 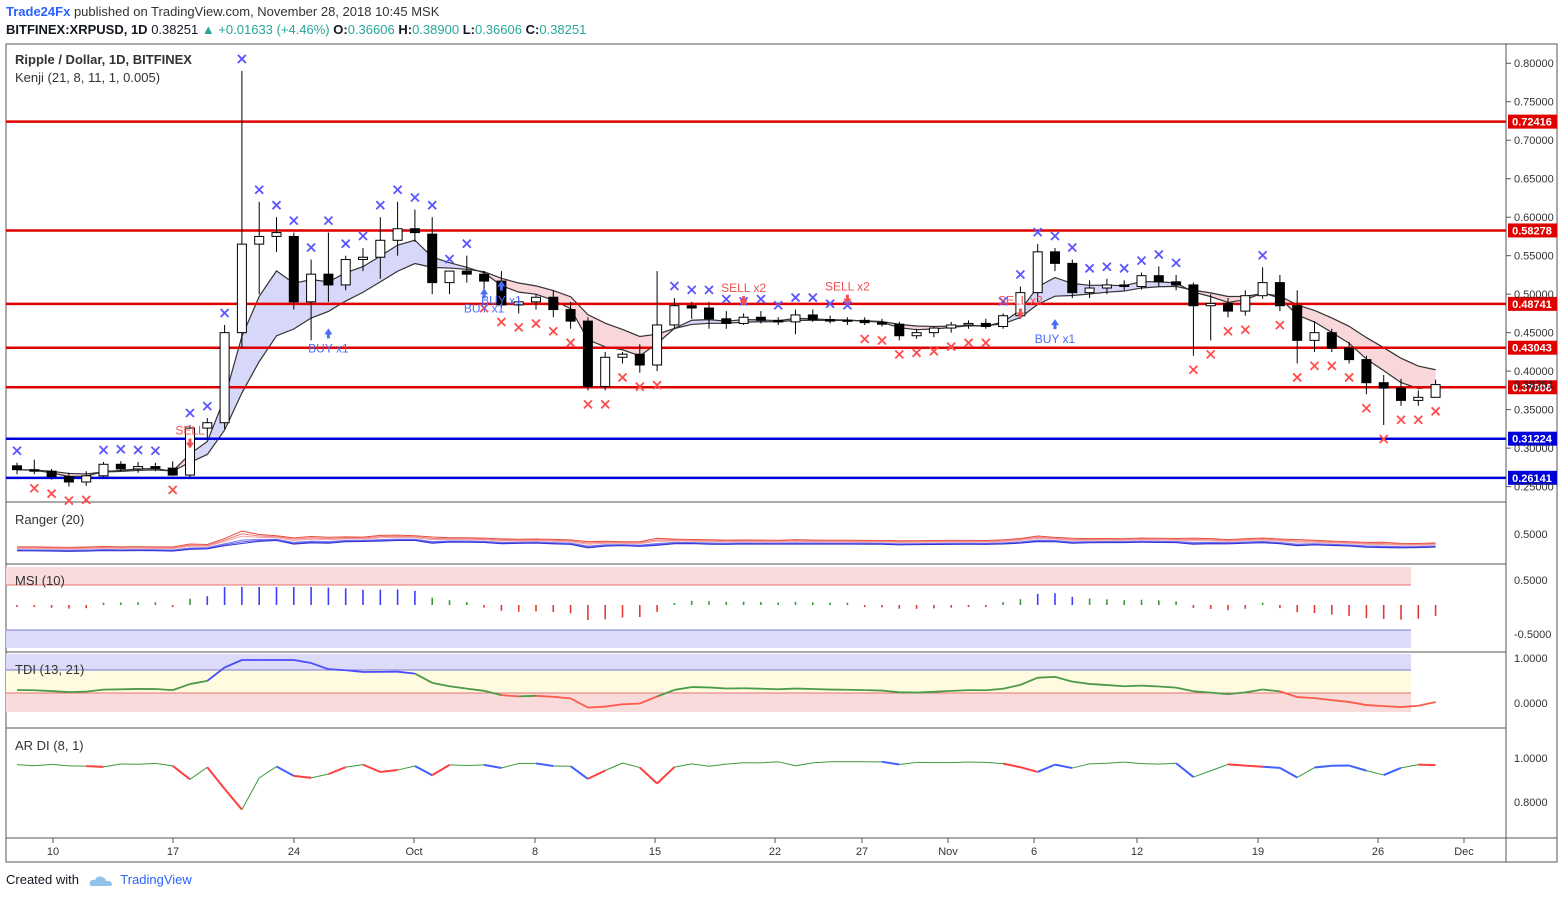 I want to click on low-label: L:, so click(x=468, y=29).